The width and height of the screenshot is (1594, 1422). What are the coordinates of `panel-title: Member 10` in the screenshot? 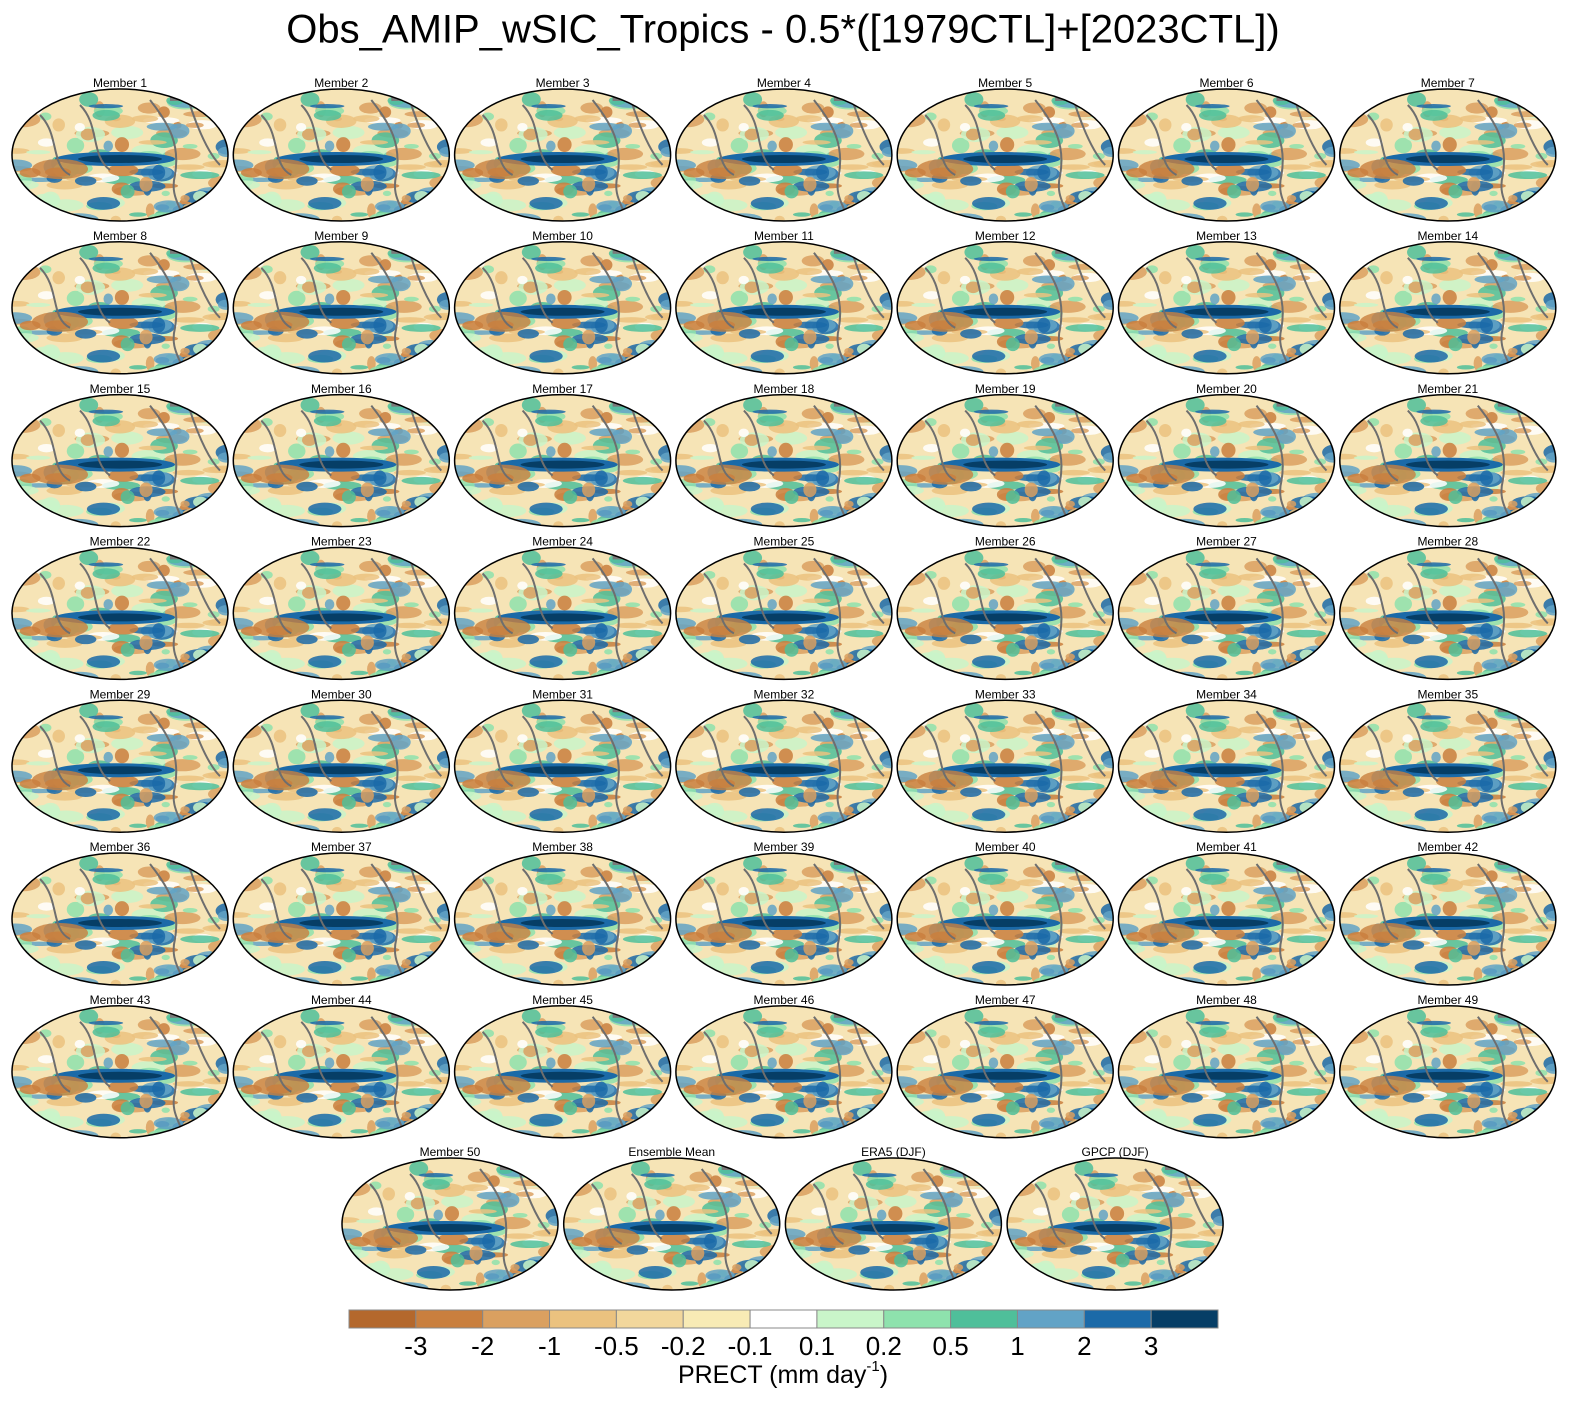 It's located at (562, 236).